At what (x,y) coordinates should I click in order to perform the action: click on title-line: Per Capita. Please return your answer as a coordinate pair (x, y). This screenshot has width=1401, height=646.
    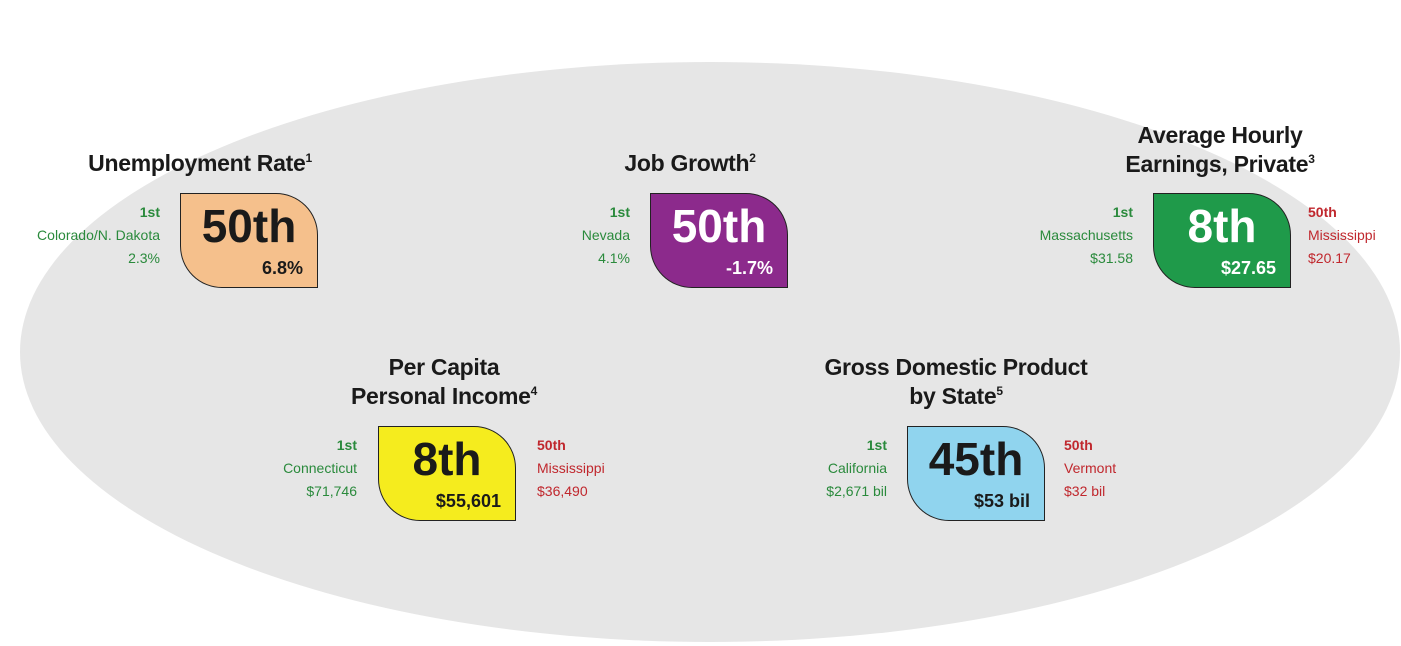
    Looking at the image, I should click on (444, 367).